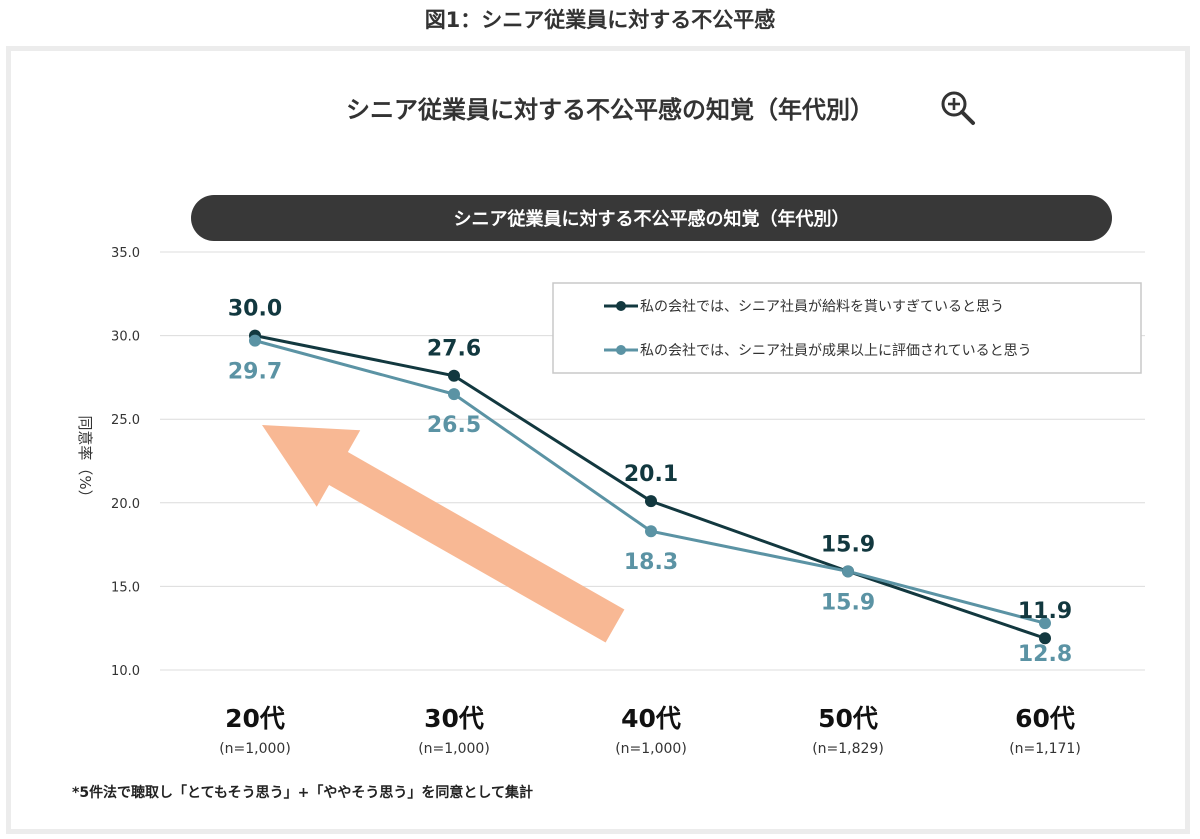 This screenshot has width=1200, height=839. I want to click on data-label: 11.9, so click(1045, 611).